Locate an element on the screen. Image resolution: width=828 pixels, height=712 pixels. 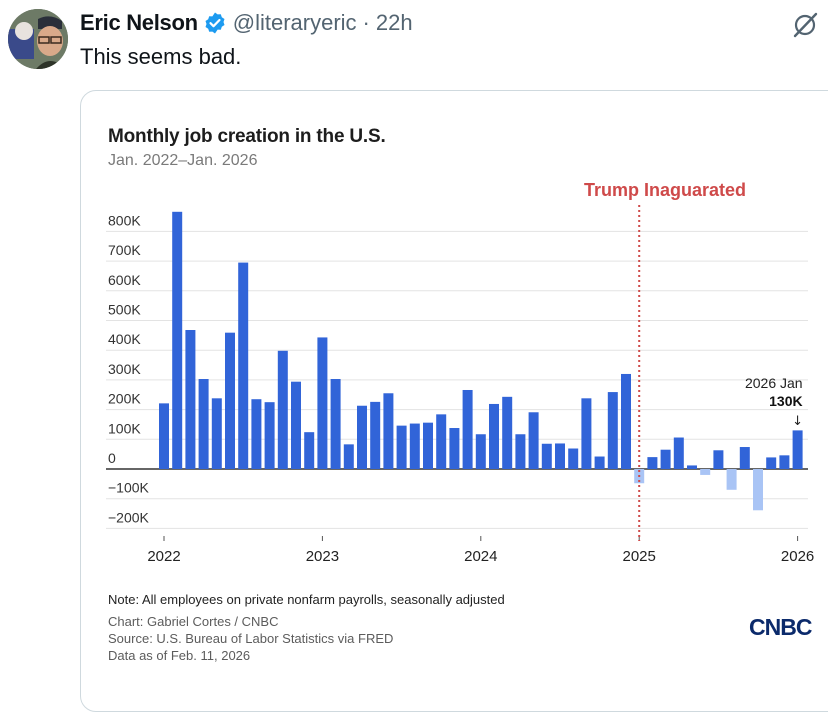
avatar-photo is located at coordinates (38, 39).